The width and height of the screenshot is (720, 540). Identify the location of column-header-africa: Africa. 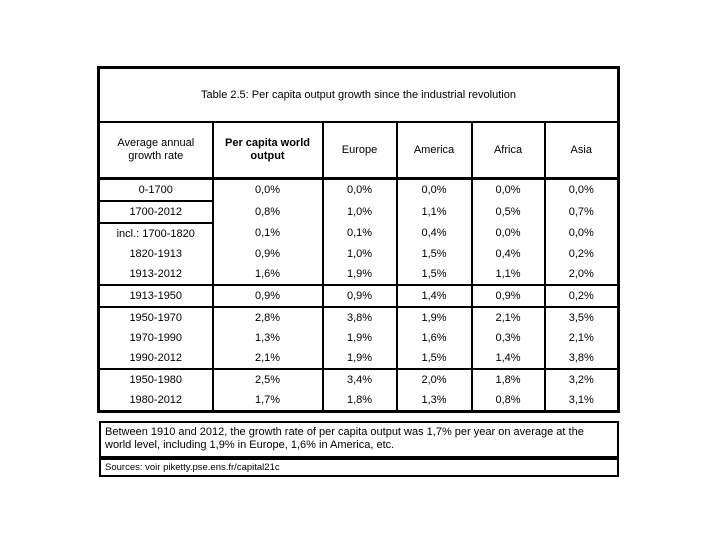
(507, 151).